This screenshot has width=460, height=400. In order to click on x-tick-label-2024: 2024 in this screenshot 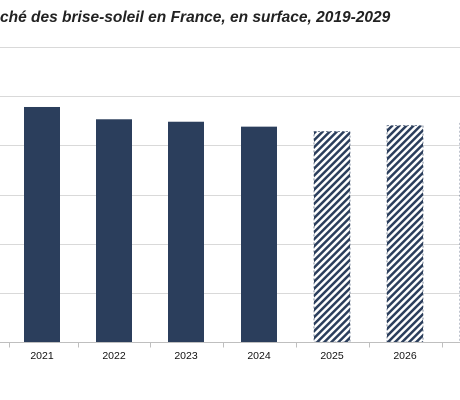, I will do `click(259, 356)`.